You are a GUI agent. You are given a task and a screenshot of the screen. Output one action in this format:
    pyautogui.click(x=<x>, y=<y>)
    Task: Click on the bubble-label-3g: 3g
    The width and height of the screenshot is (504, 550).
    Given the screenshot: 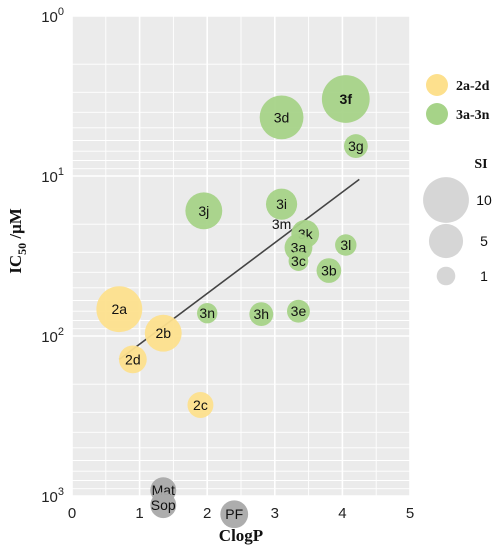 What is the action you would take?
    pyautogui.click(x=356, y=146)
    